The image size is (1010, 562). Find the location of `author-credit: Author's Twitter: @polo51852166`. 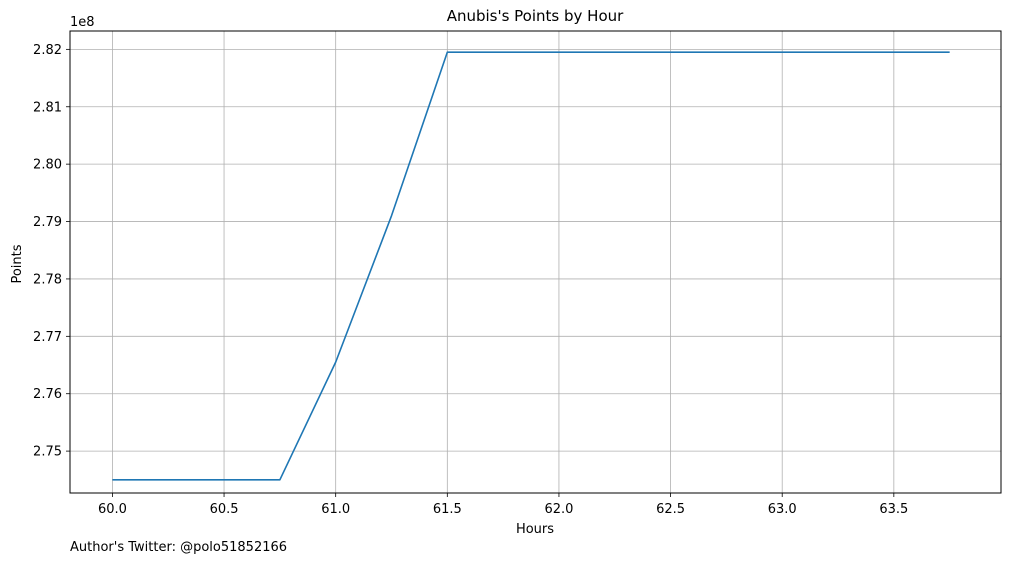

author-credit: Author's Twitter: @polo51852166 is located at coordinates (178, 547).